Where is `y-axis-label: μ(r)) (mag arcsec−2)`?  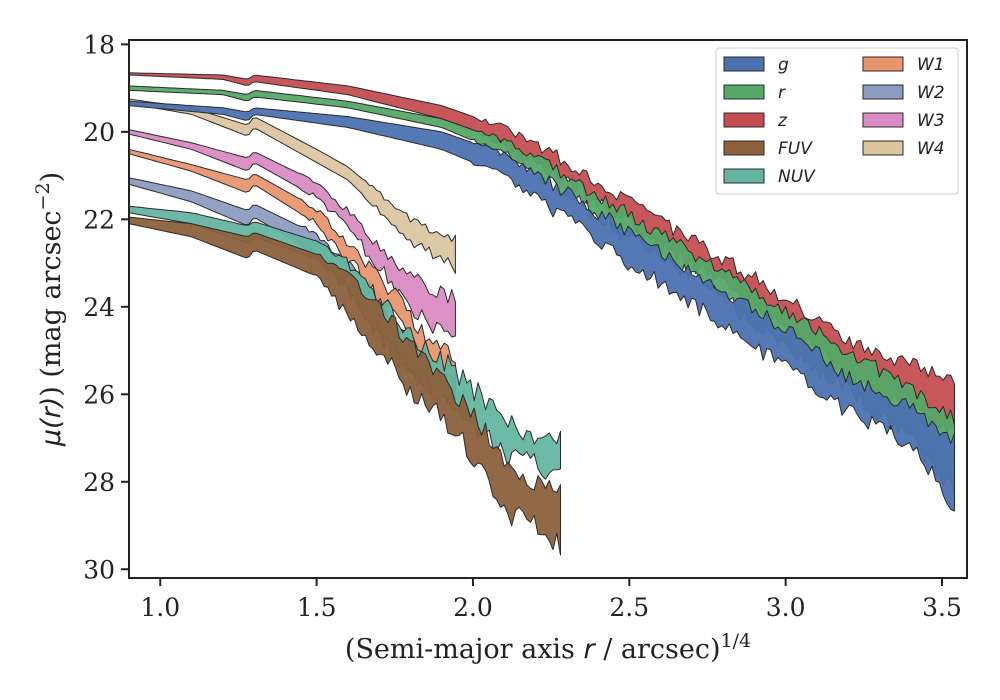
y-axis-label: μ(r)) (mag arcsec−2) is located at coordinates (49, 309).